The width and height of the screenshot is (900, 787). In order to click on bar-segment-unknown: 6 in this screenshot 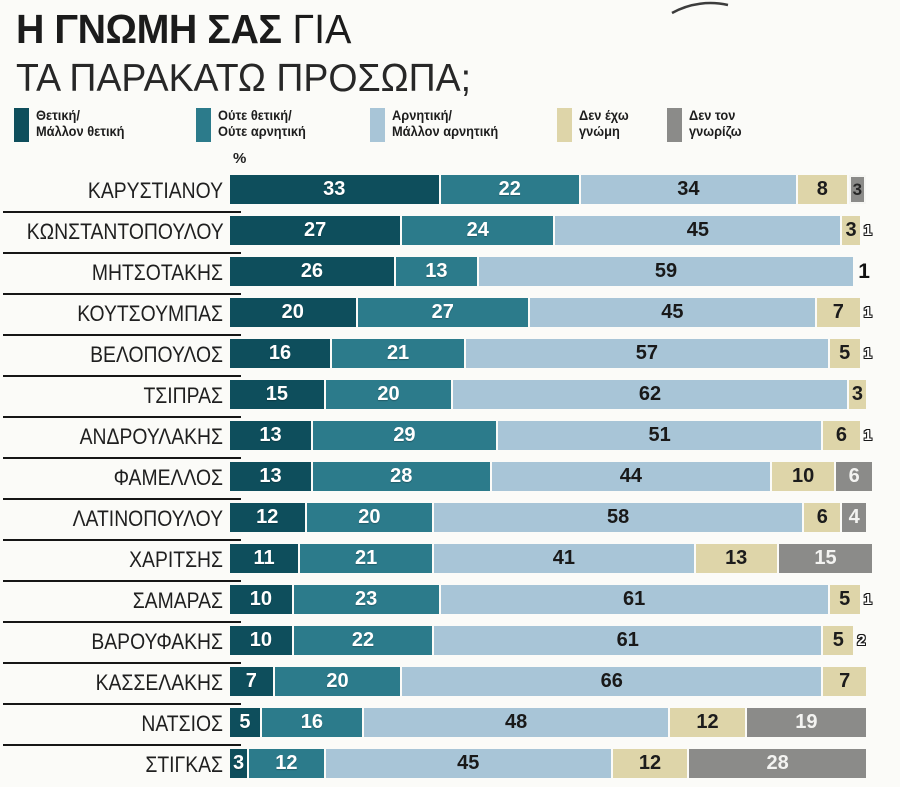, I will do `click(854, 476)`.